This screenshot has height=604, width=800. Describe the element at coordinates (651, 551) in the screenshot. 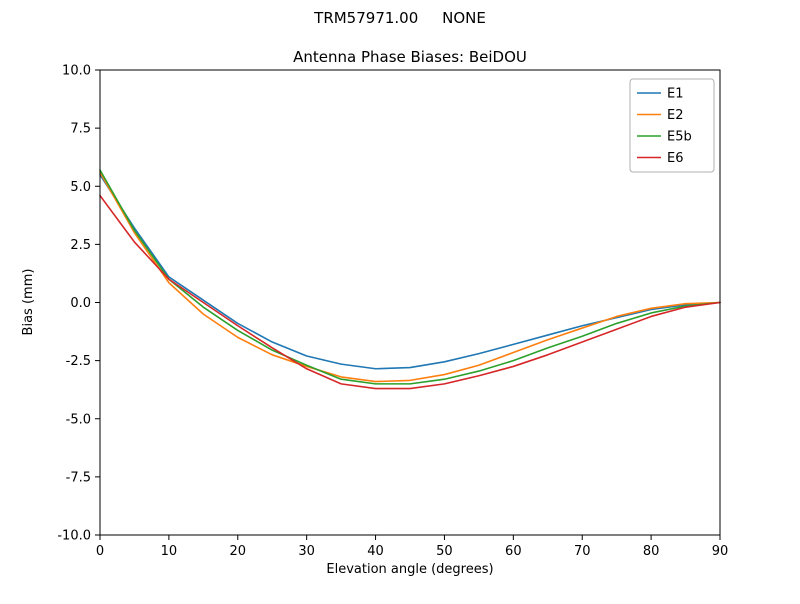

I see `x-tick-label: 80` at that location.